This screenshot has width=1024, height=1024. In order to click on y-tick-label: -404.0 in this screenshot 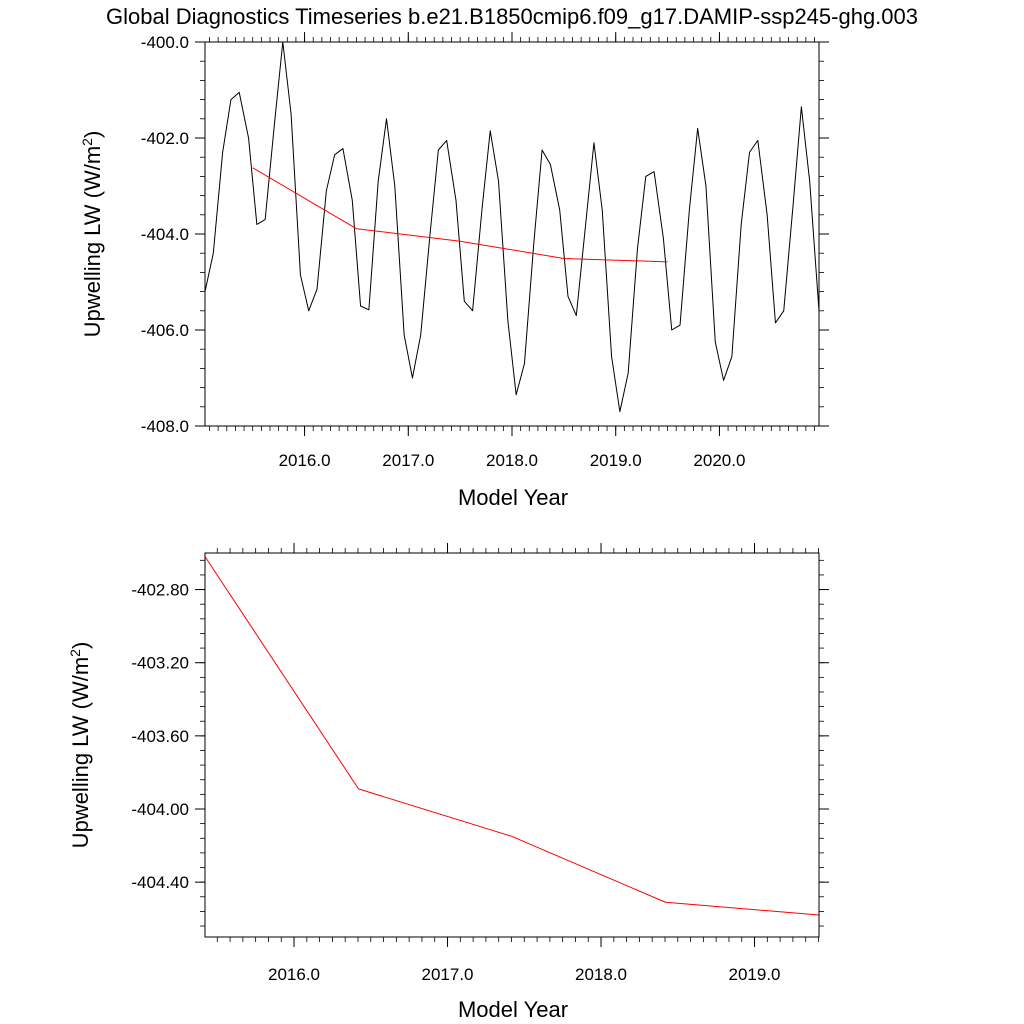, I will do `click(165, 234)`.